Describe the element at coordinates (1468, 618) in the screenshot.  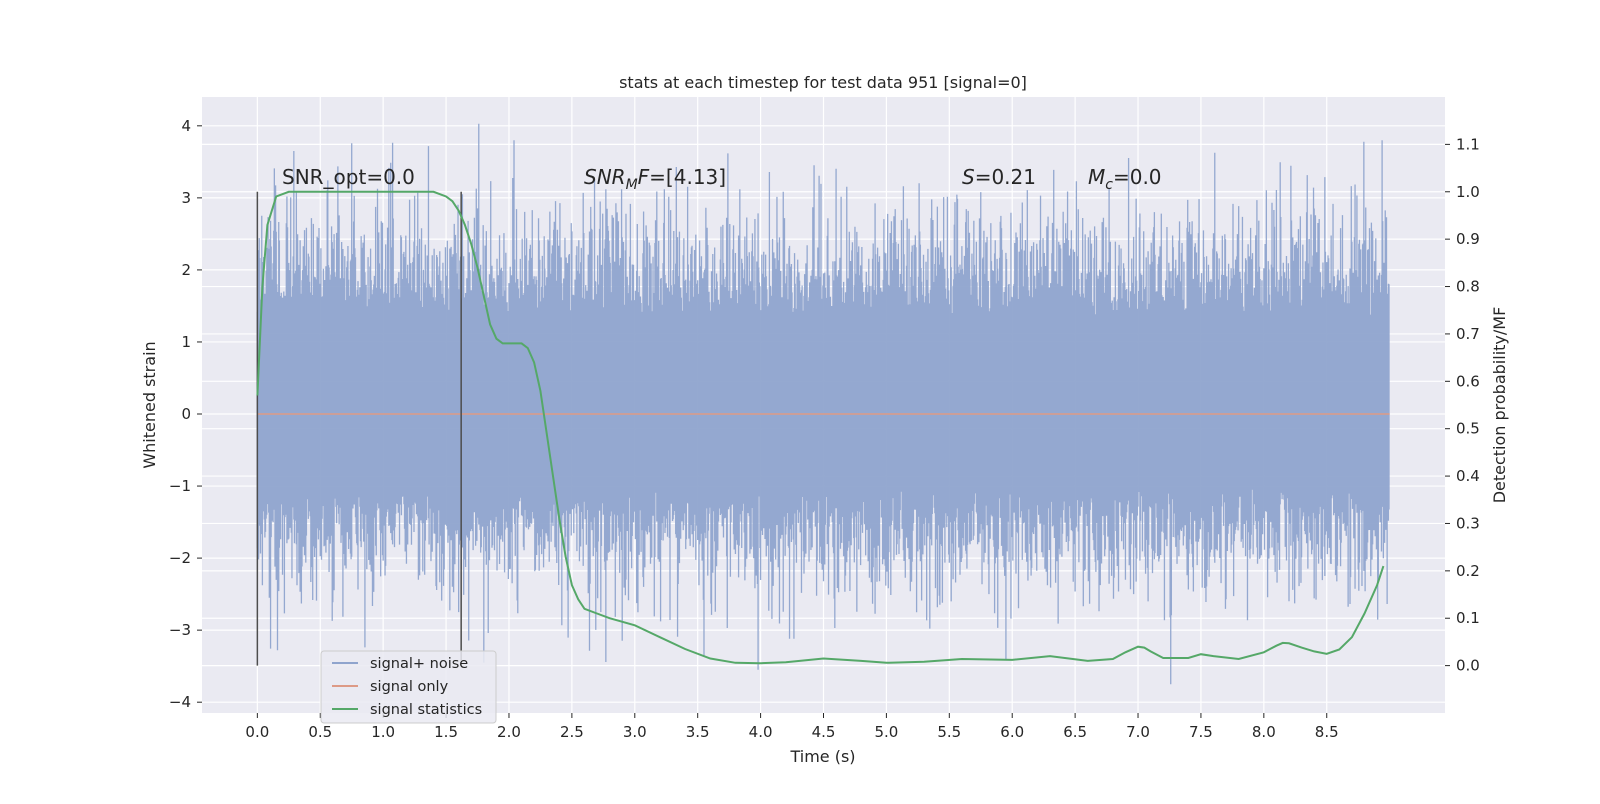
I see `y2-tick-label: 0.1` at that location.